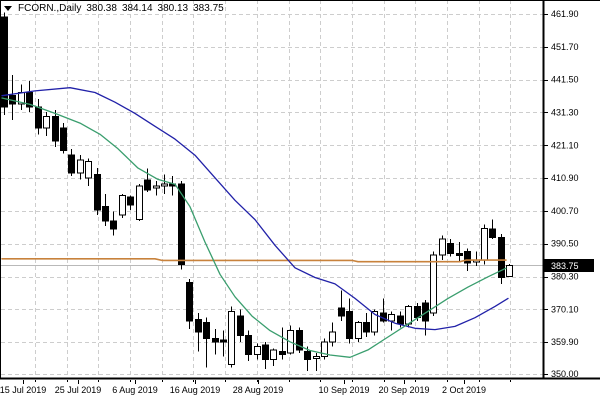  What do you see at coordinates (8, 8) in the screenshot?
I see `symbol-dropdown-icon` at bounding box center [8, 8].